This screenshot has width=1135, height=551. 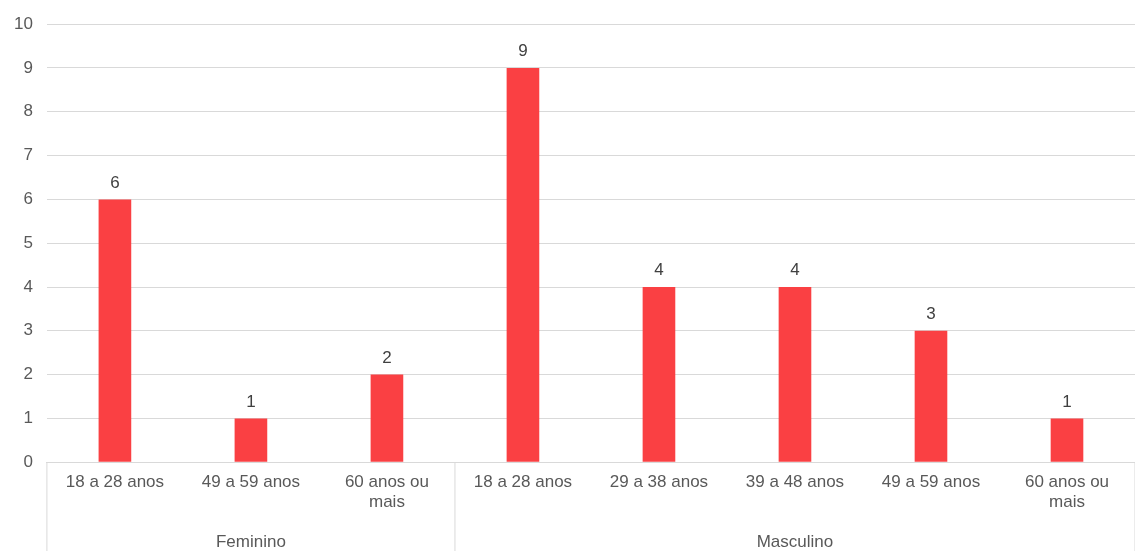 What do you see at coordinates (28, 111) in the screenshot?
I see `y-tick-label: 8` at bounding box center [28, 111].